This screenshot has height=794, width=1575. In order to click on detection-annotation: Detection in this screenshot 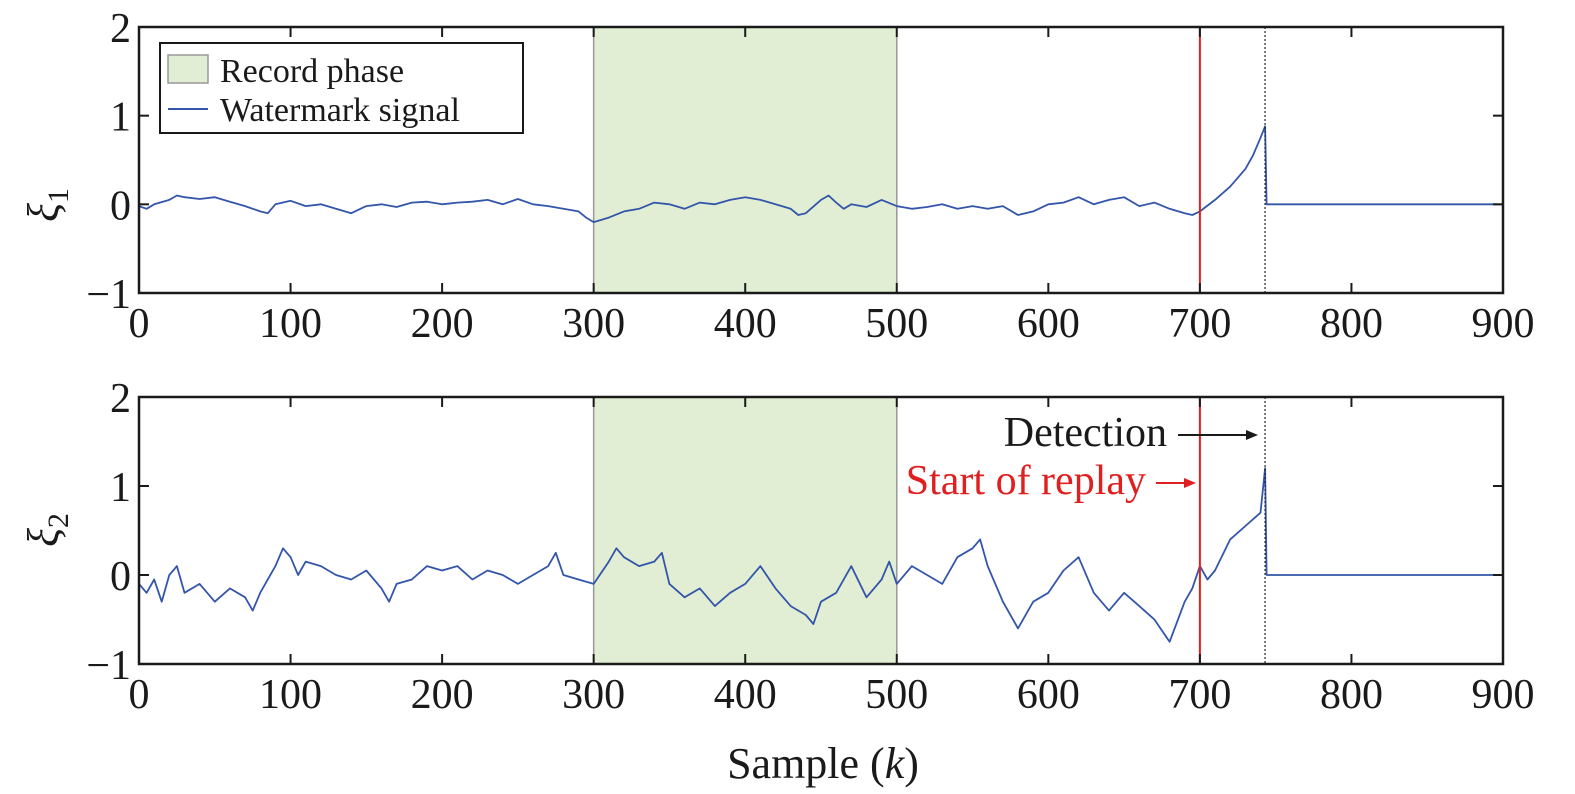, I will do `click(1085, 433)`.